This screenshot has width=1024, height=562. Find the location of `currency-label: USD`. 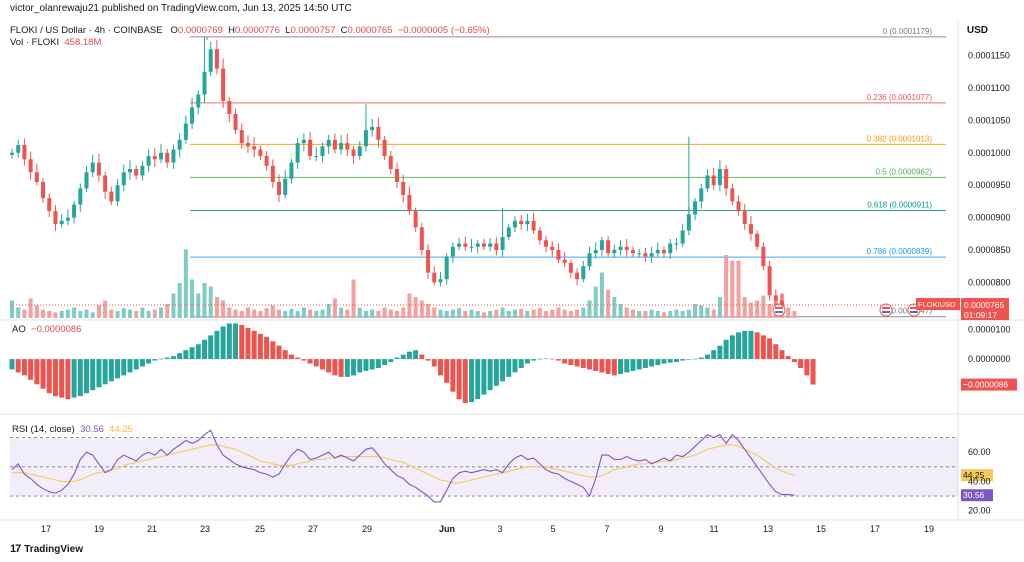

currency-label: USD is located at coordinates (977, 30).